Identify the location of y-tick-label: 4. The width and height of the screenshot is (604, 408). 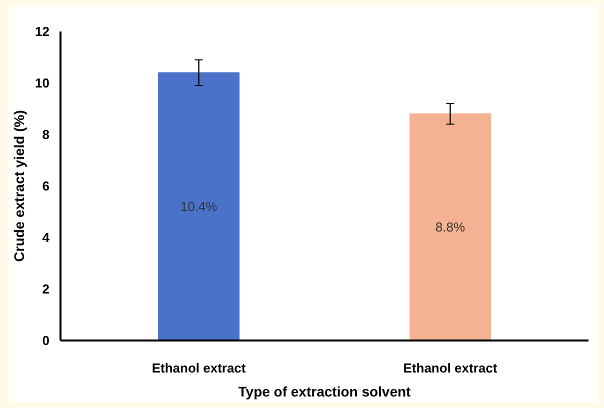
(46, 237).